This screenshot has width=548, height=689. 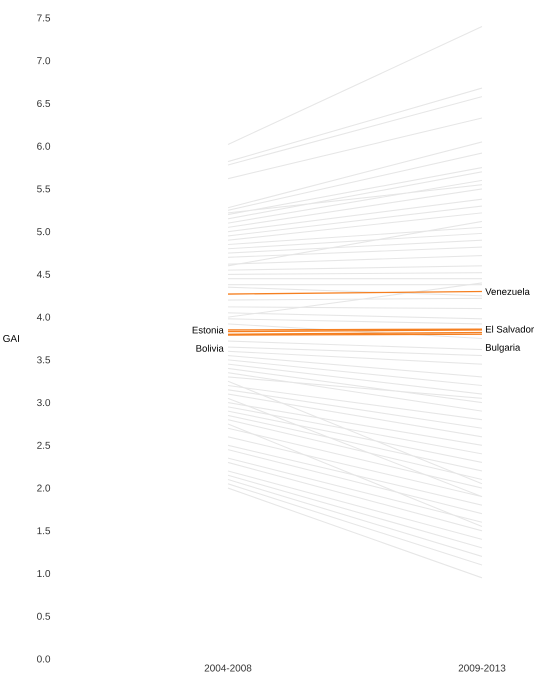 I want to click on y-tick-label: 6.0, so click(x=43, y=146).